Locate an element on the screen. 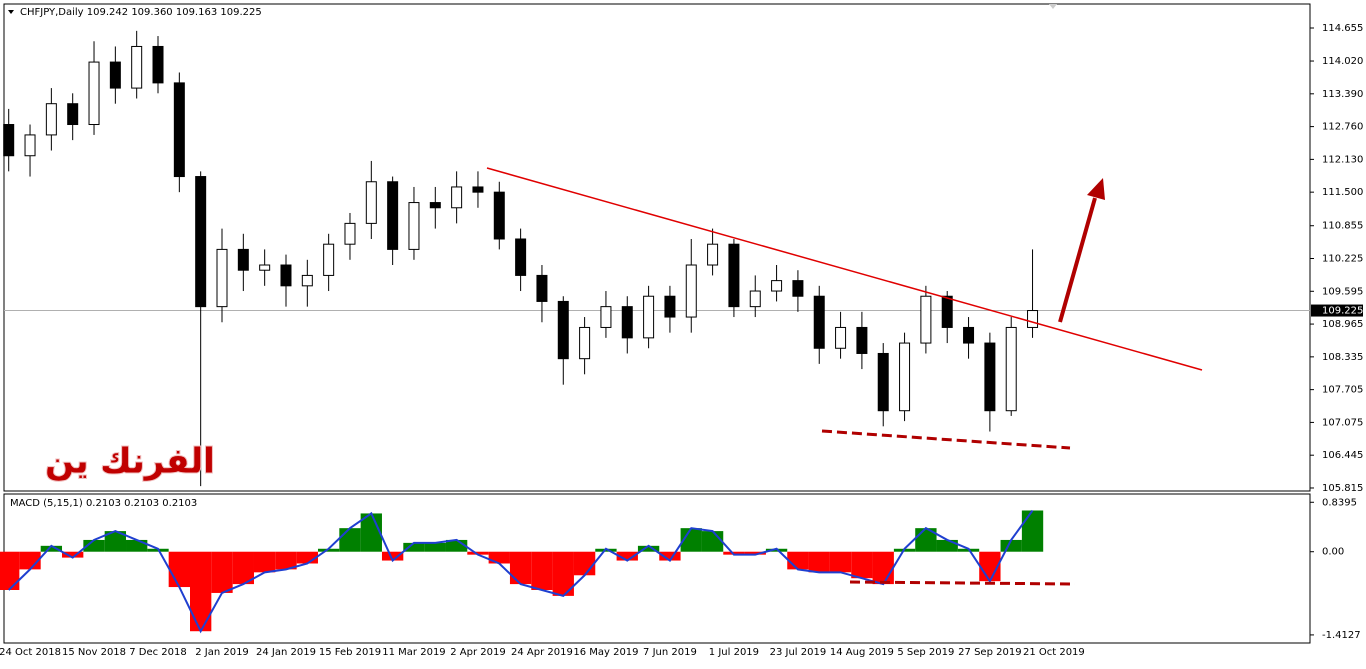 The height and width of the screenshot is (669, 1366). x-tick-label: 2 Apr 2019 is located at coordinates (477, 652).